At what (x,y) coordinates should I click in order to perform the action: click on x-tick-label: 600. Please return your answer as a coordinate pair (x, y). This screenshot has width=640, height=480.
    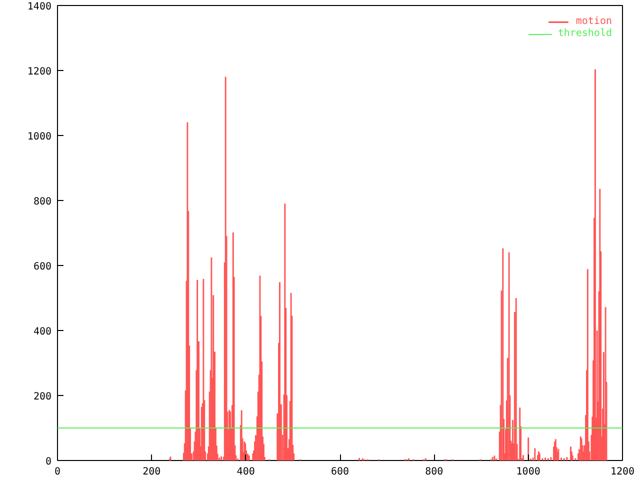
    Looking at the image, I should click on (340, 472).